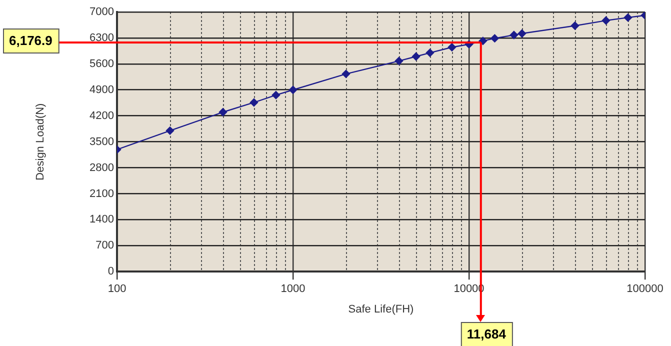  Describe the element at coordinates (102, 116) in the screenshot. I see `y-tick-label: 4200` at that location.